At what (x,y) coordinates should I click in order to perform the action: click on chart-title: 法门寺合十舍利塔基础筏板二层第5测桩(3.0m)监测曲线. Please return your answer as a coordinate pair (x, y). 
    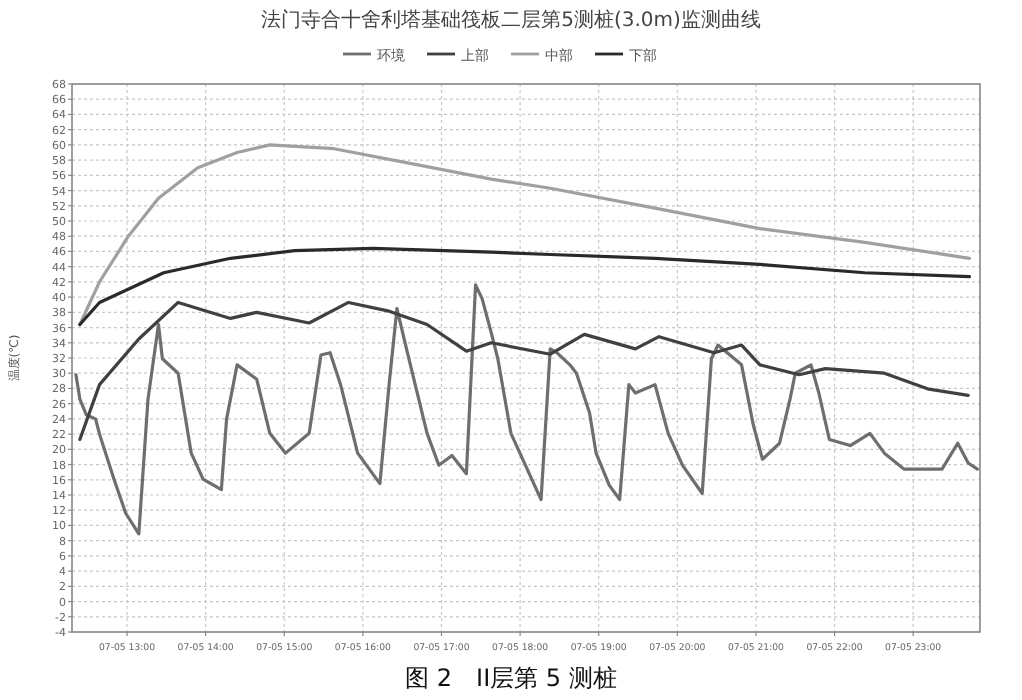
    Looking at the image, I should click on (511, 20).